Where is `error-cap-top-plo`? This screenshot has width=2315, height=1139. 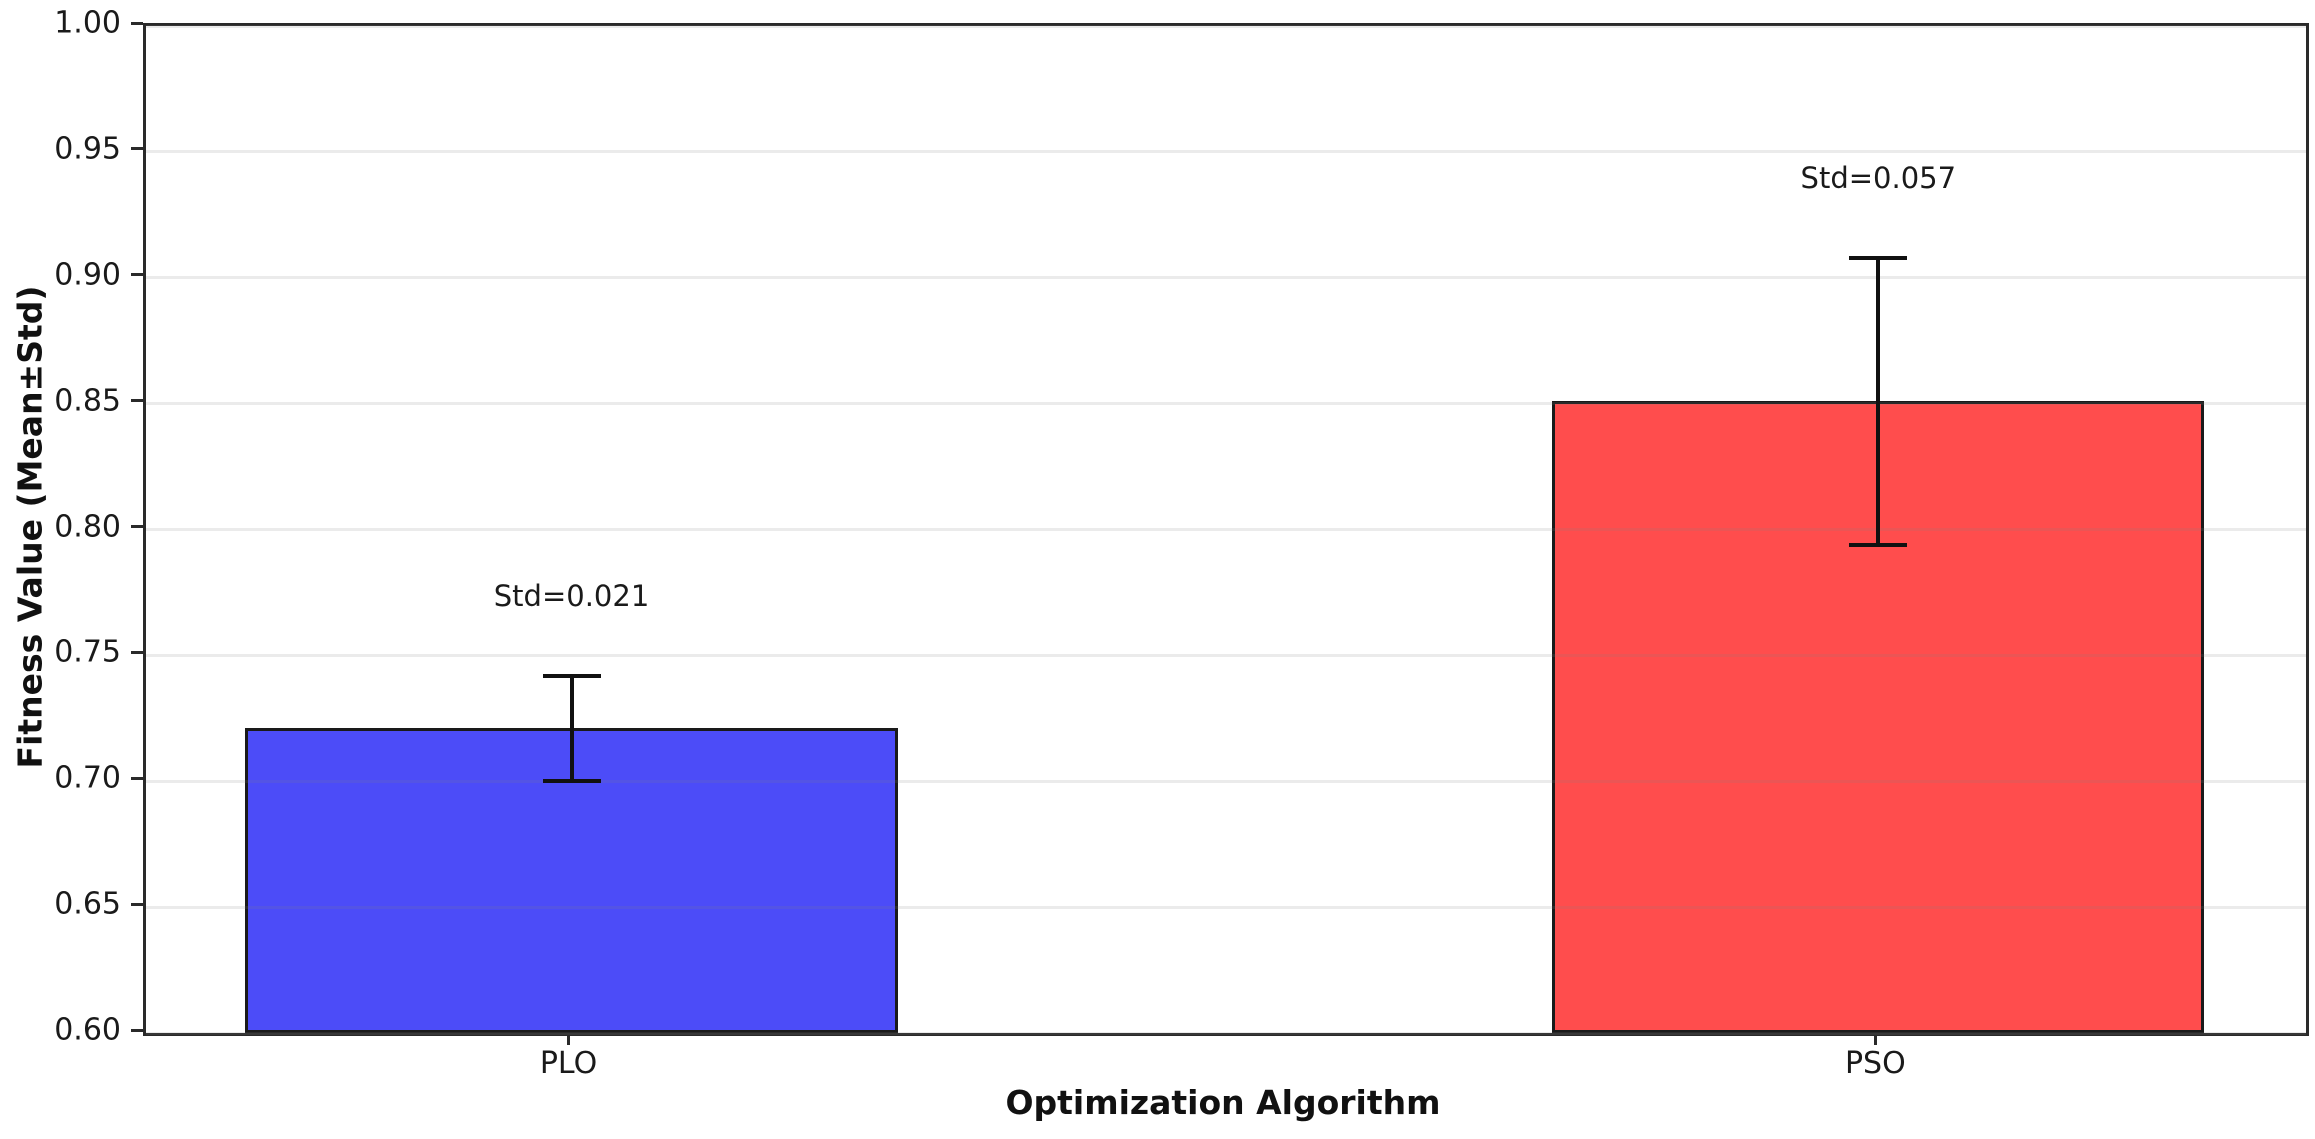 error-cap-top-plo is located at coordinates (571, 675).